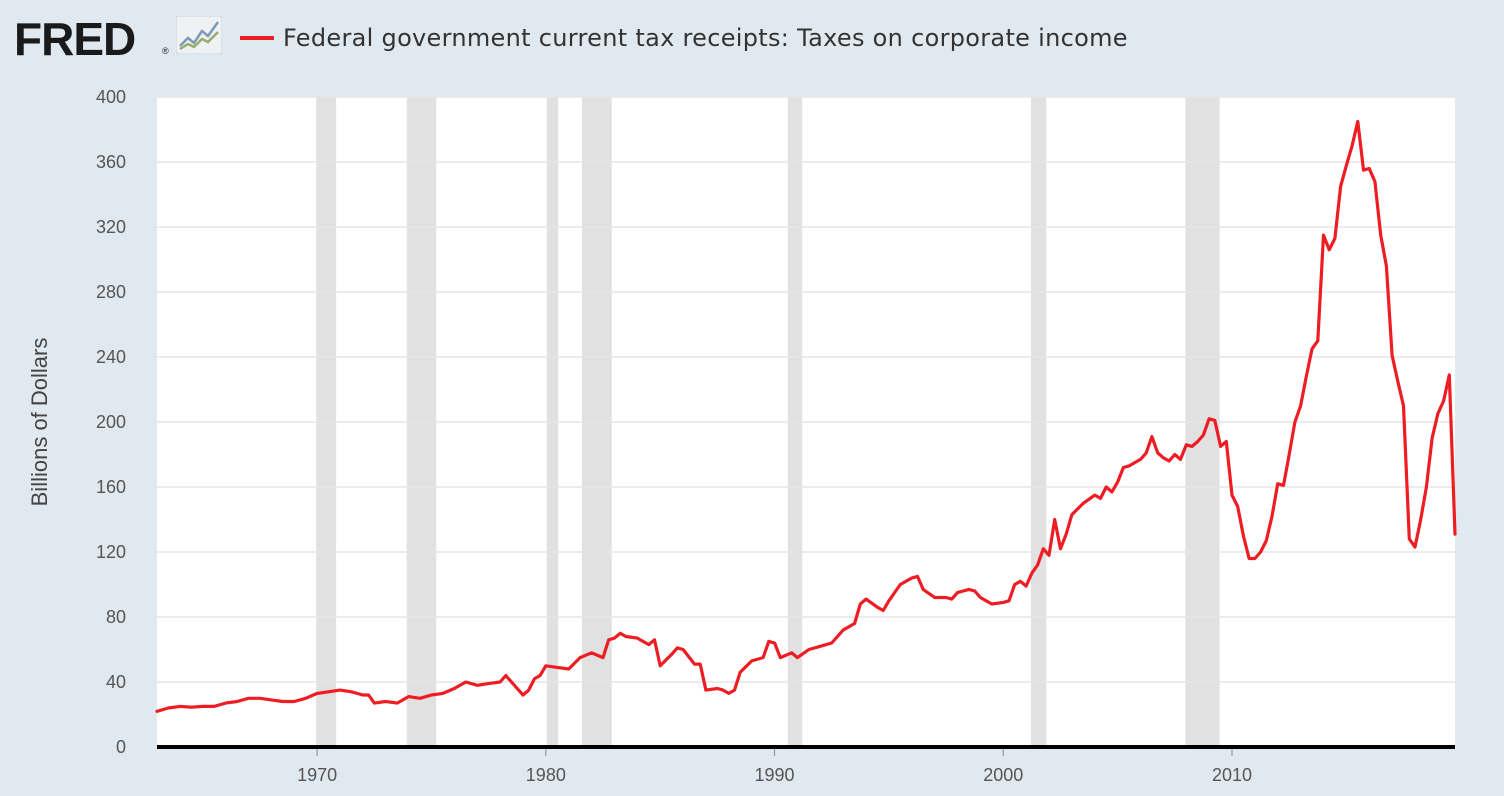  I want to click on y-tick-label-160: 160, so click(111, 487).